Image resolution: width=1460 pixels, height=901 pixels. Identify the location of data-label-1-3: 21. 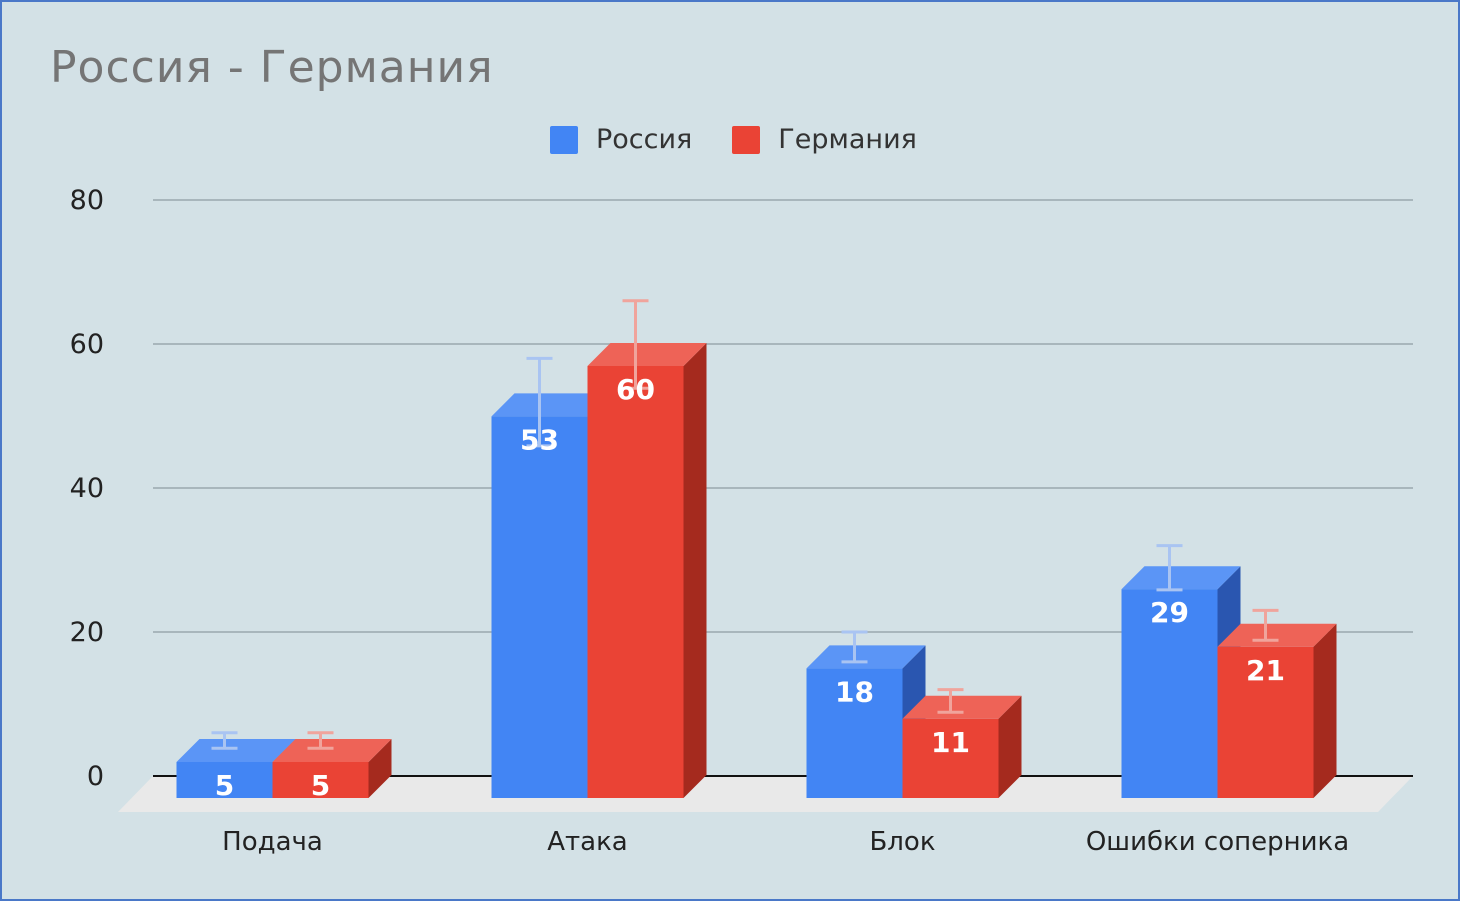
(1265, 670).